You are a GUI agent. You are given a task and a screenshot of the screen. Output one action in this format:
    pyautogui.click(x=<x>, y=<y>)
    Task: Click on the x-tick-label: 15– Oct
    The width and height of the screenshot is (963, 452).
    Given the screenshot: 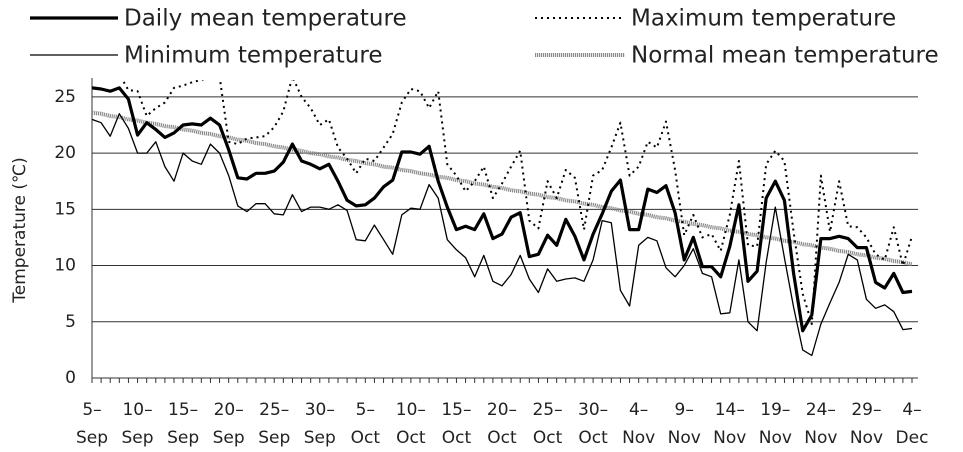 What is the action you would take?
    pyautogui.click(x=456, y=424)
    